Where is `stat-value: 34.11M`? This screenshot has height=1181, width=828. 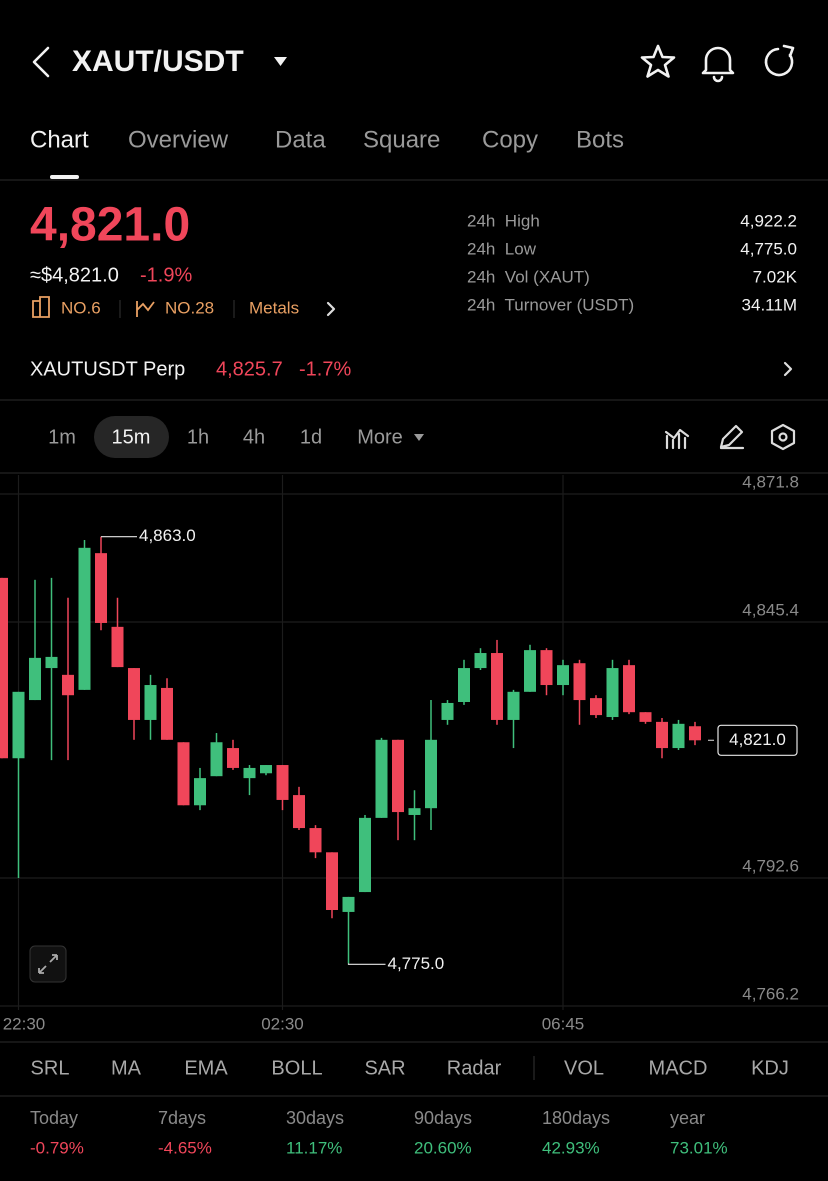 stat-value: 34.11M is located at coordinates (769, 304).